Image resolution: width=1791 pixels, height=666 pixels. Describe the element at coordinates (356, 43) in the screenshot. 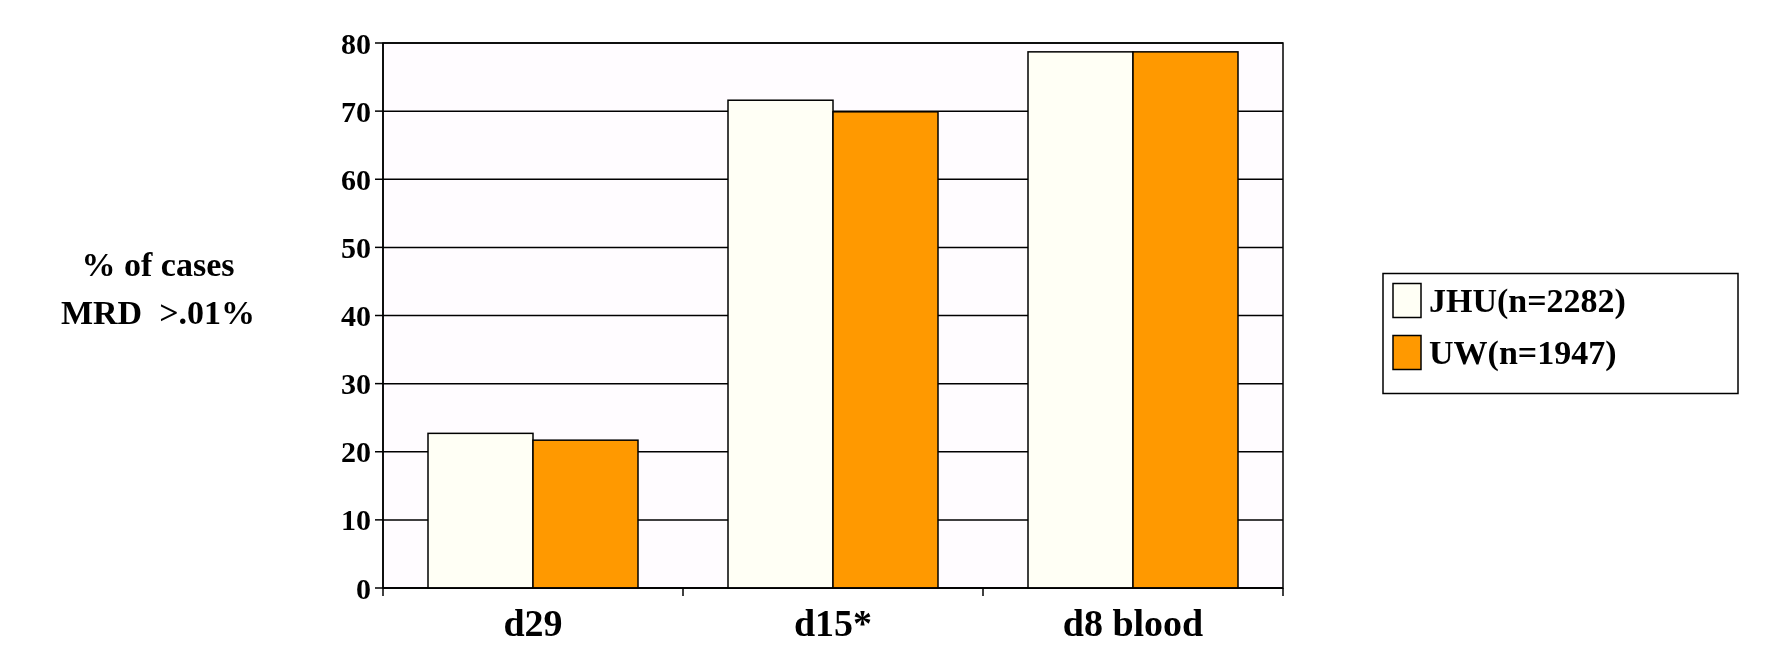

I see `y-tick-label: 80` at that location.